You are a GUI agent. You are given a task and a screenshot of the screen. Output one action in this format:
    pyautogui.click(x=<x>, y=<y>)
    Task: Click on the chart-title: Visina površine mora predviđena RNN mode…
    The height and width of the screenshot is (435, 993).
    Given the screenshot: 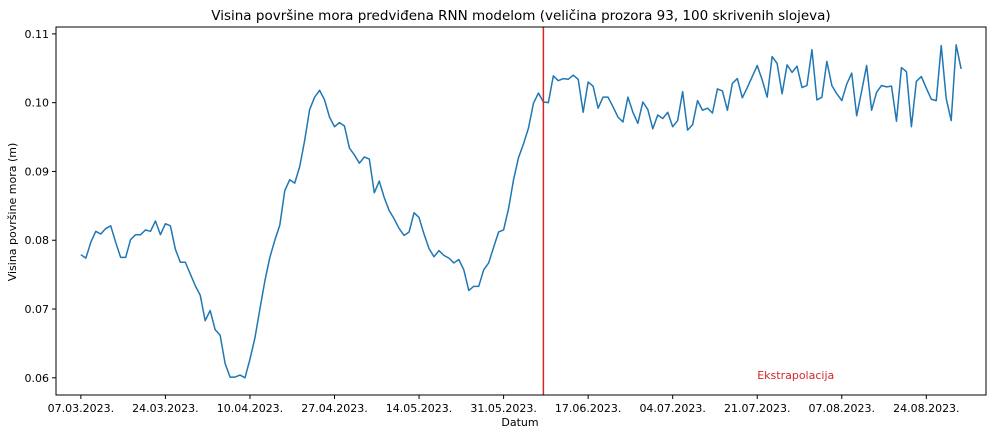 What is the action you would take?
    pyautogui.click(x=520, y=16)
    